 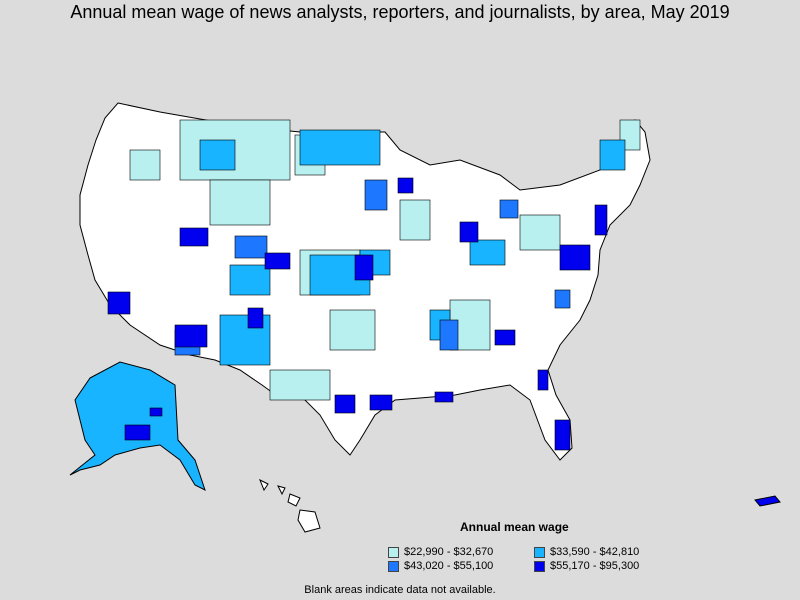 I want to click on legend-item-2: $33,590 - $42,810, so click(x=586, y=552).